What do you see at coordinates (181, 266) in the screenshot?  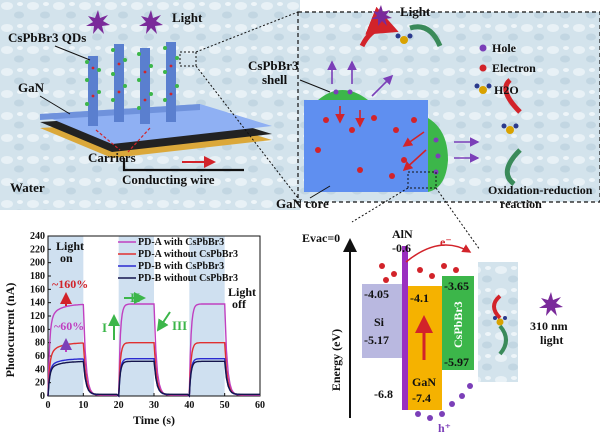 I see `legend-item-3: PD-B with CsPbBr3` at bounding box center [181, 266].